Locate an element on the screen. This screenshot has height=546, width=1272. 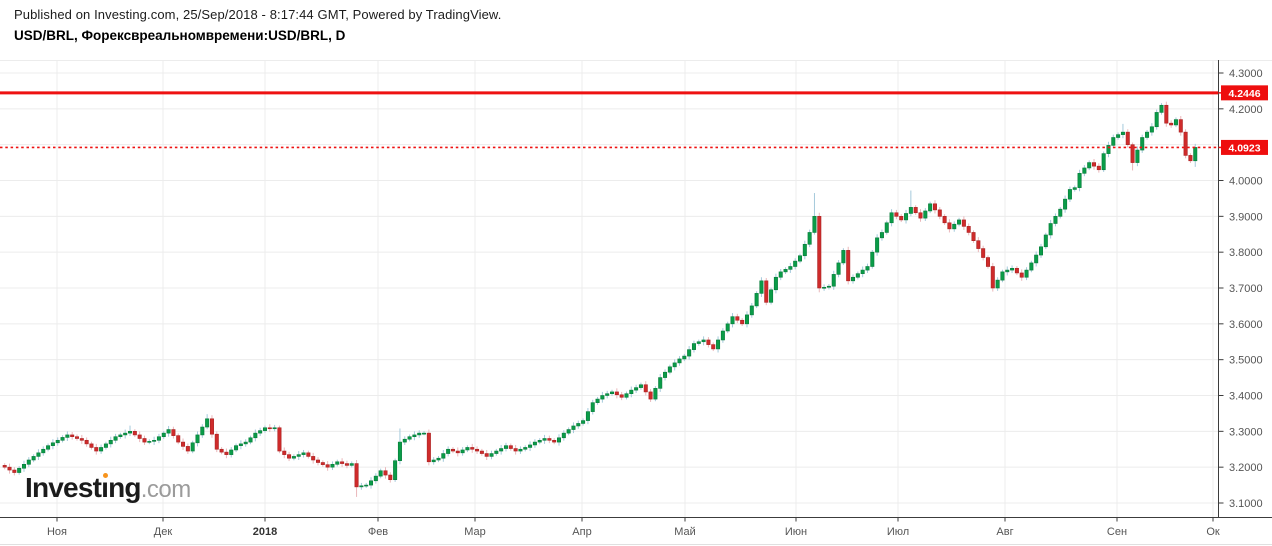
price-tick-label: 3.4000 is located at coordinates (1246, 397).